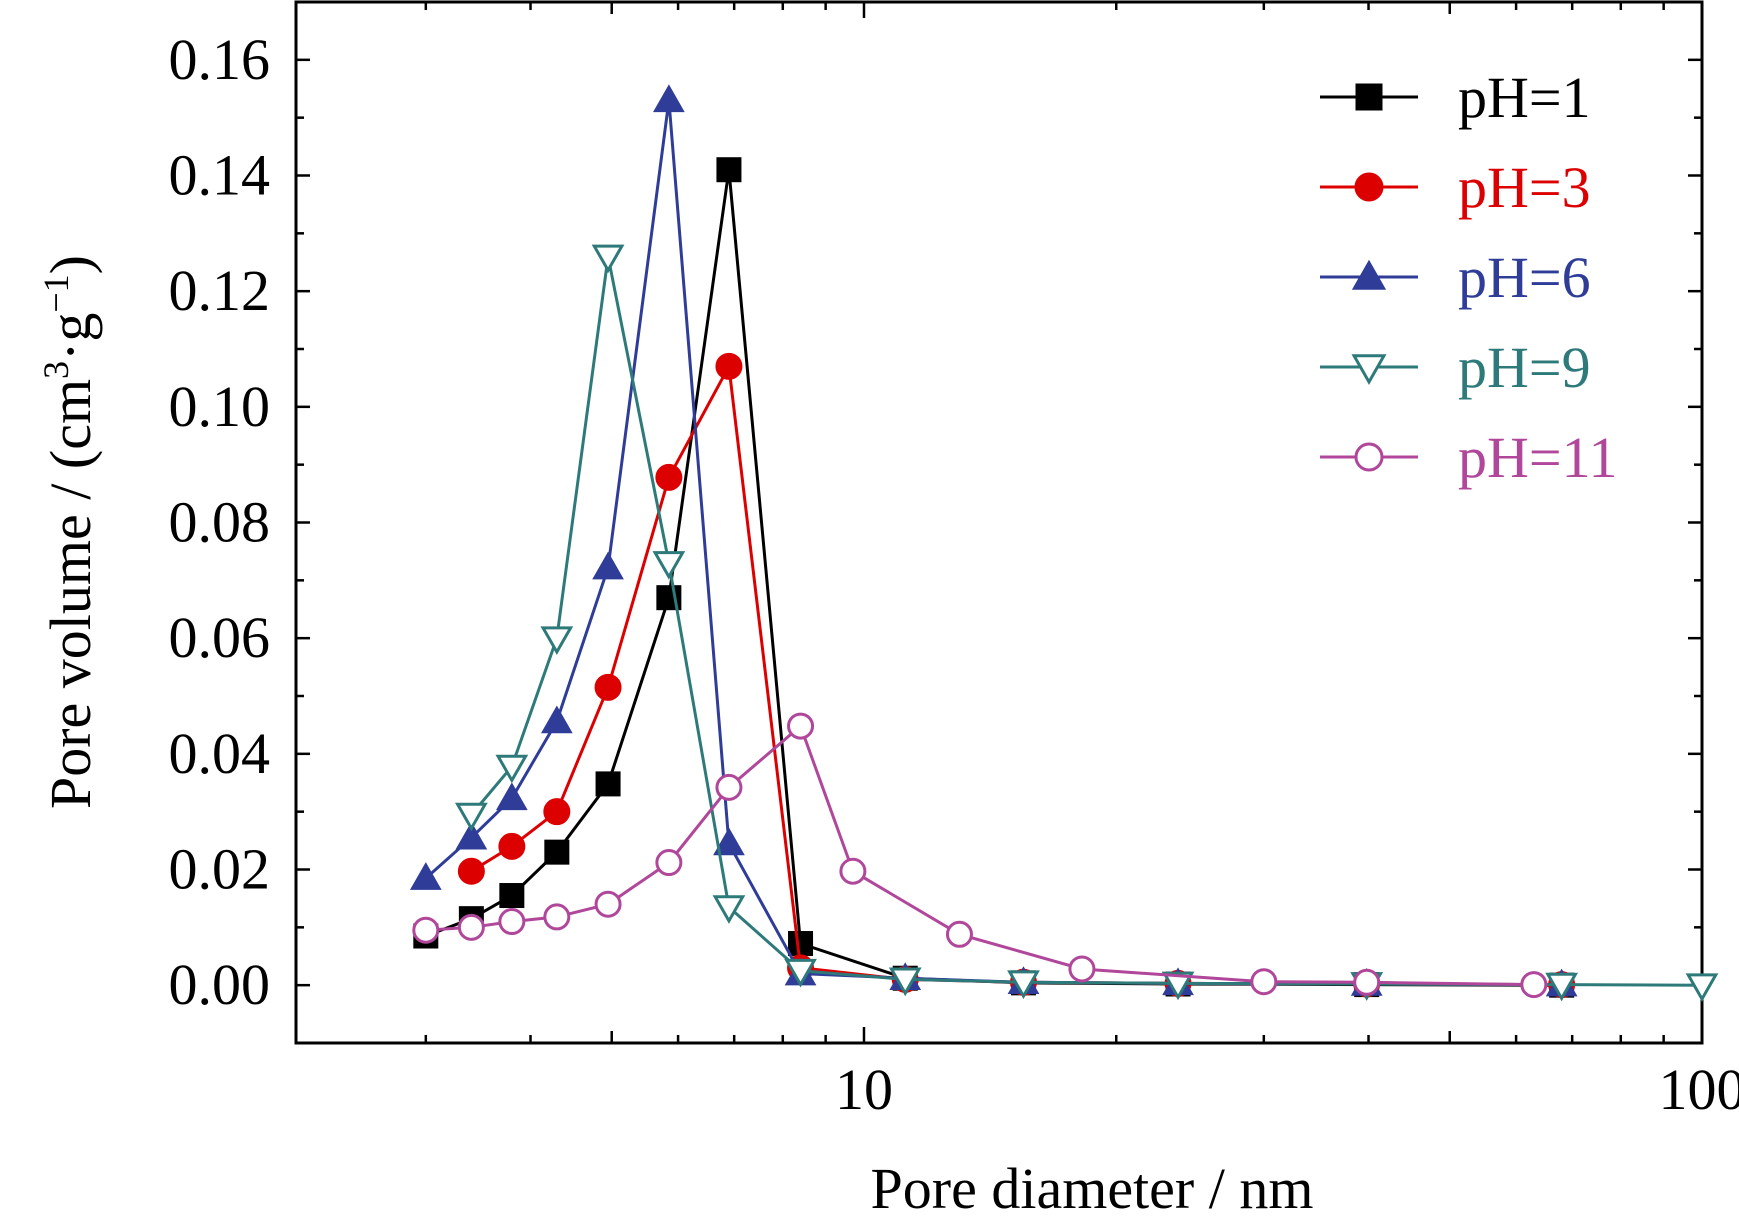 Image resolution: width=1739 pixels, height=1232 pixels. I want to click on legend-item: pH=11, so click(1468, 457).